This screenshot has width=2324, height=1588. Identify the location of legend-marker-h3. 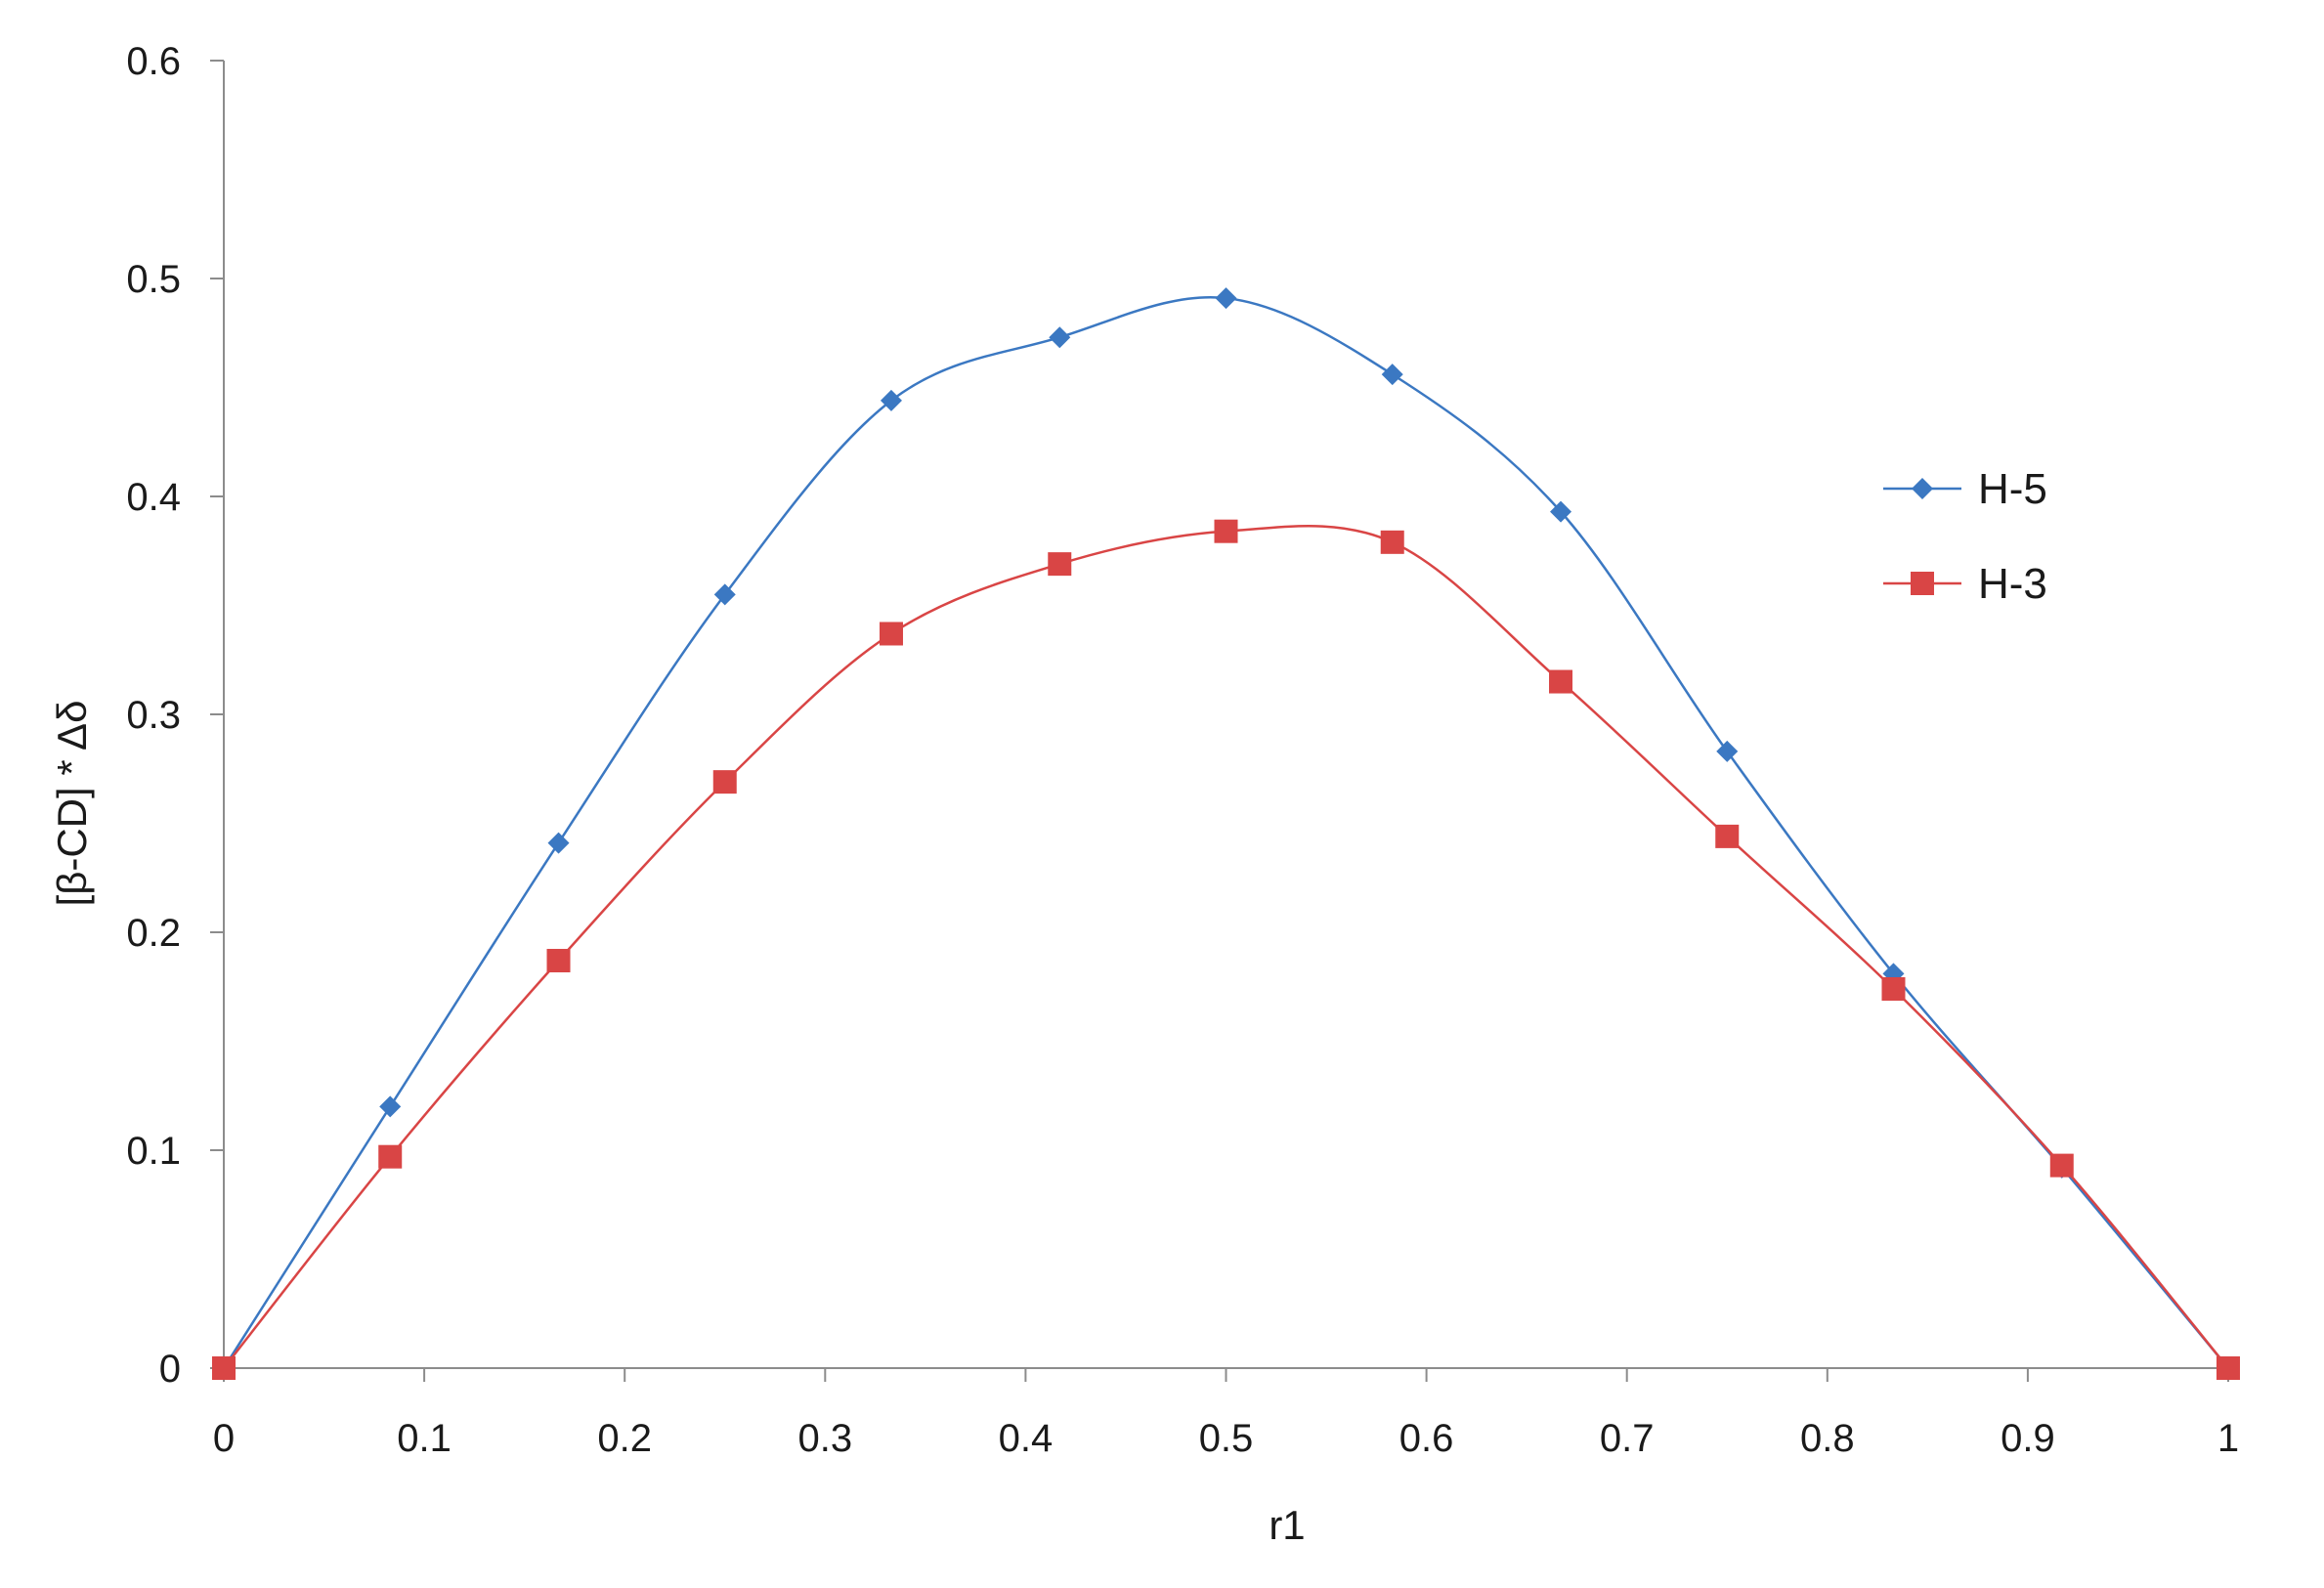
(1922, 583).